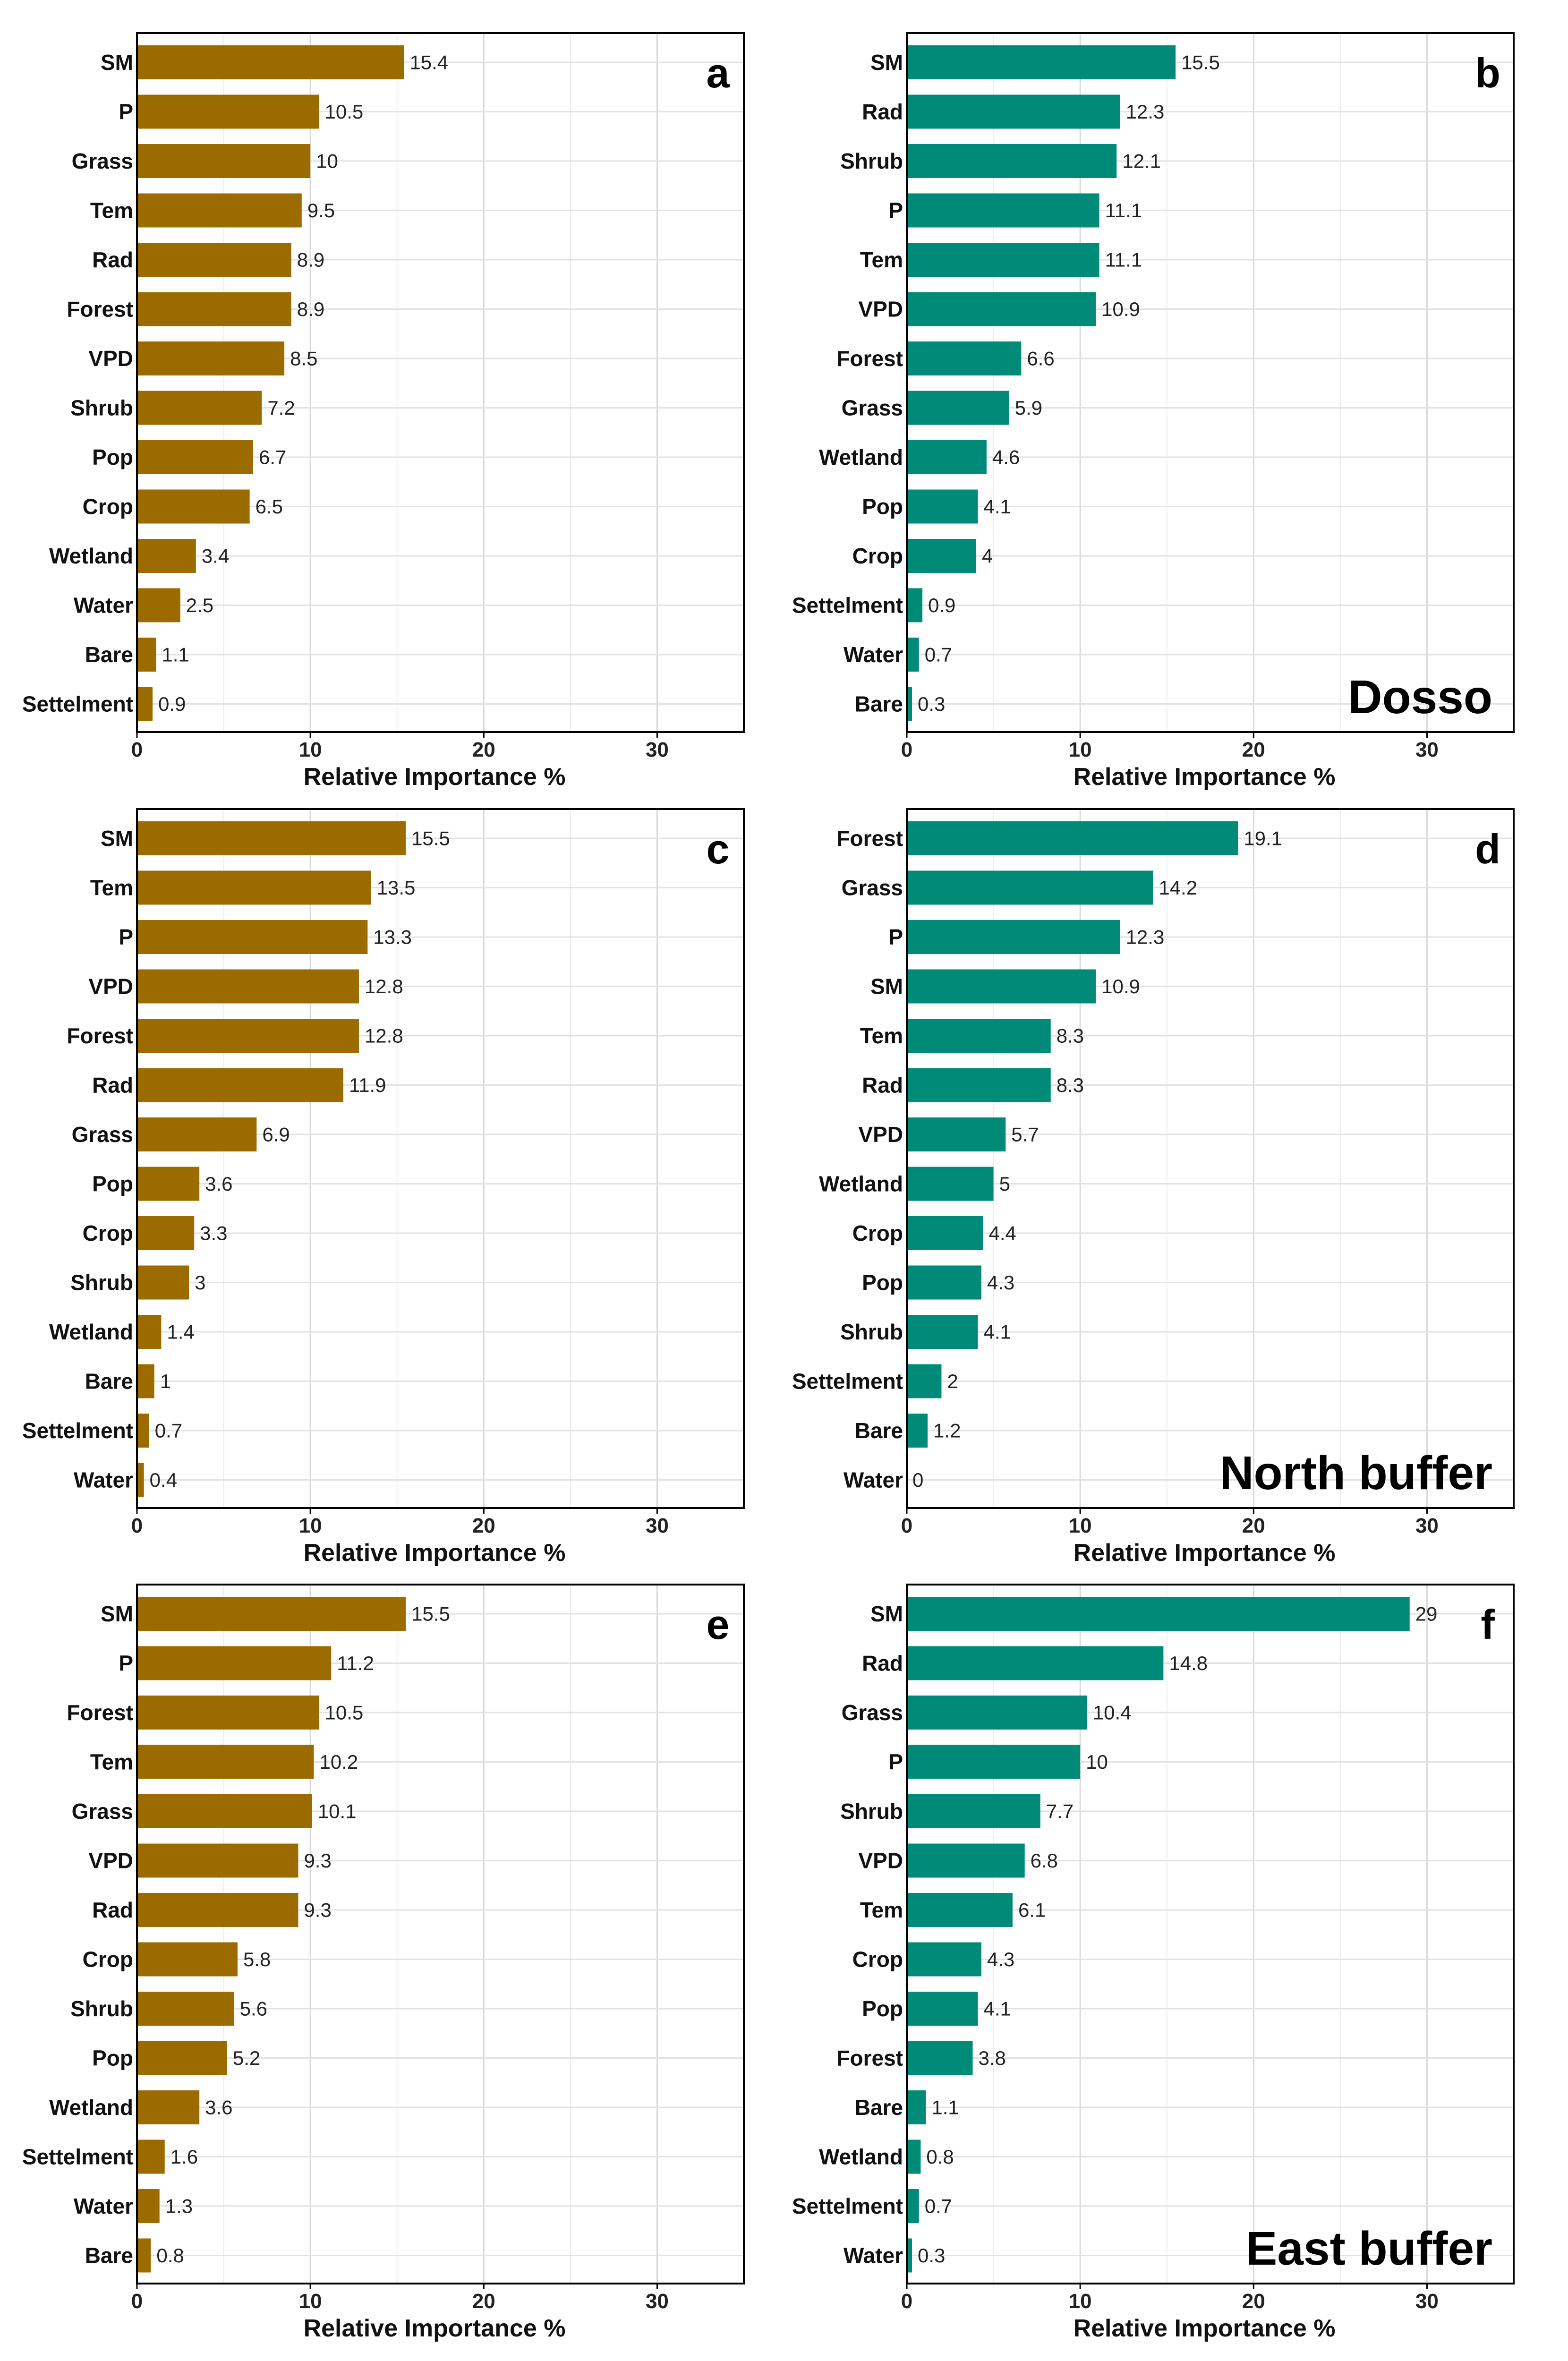 The height and width of the screenshot is (2361, 1568). Describe the element at coordinates (1012, 161) in the screenshot. I see `bar-shrub` at that location.